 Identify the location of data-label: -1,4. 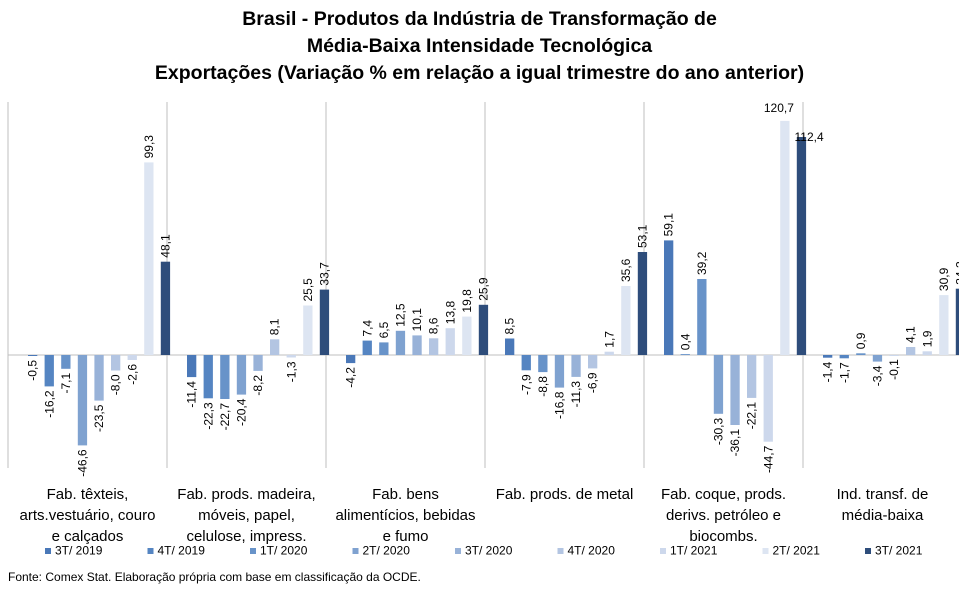
(828, 371).